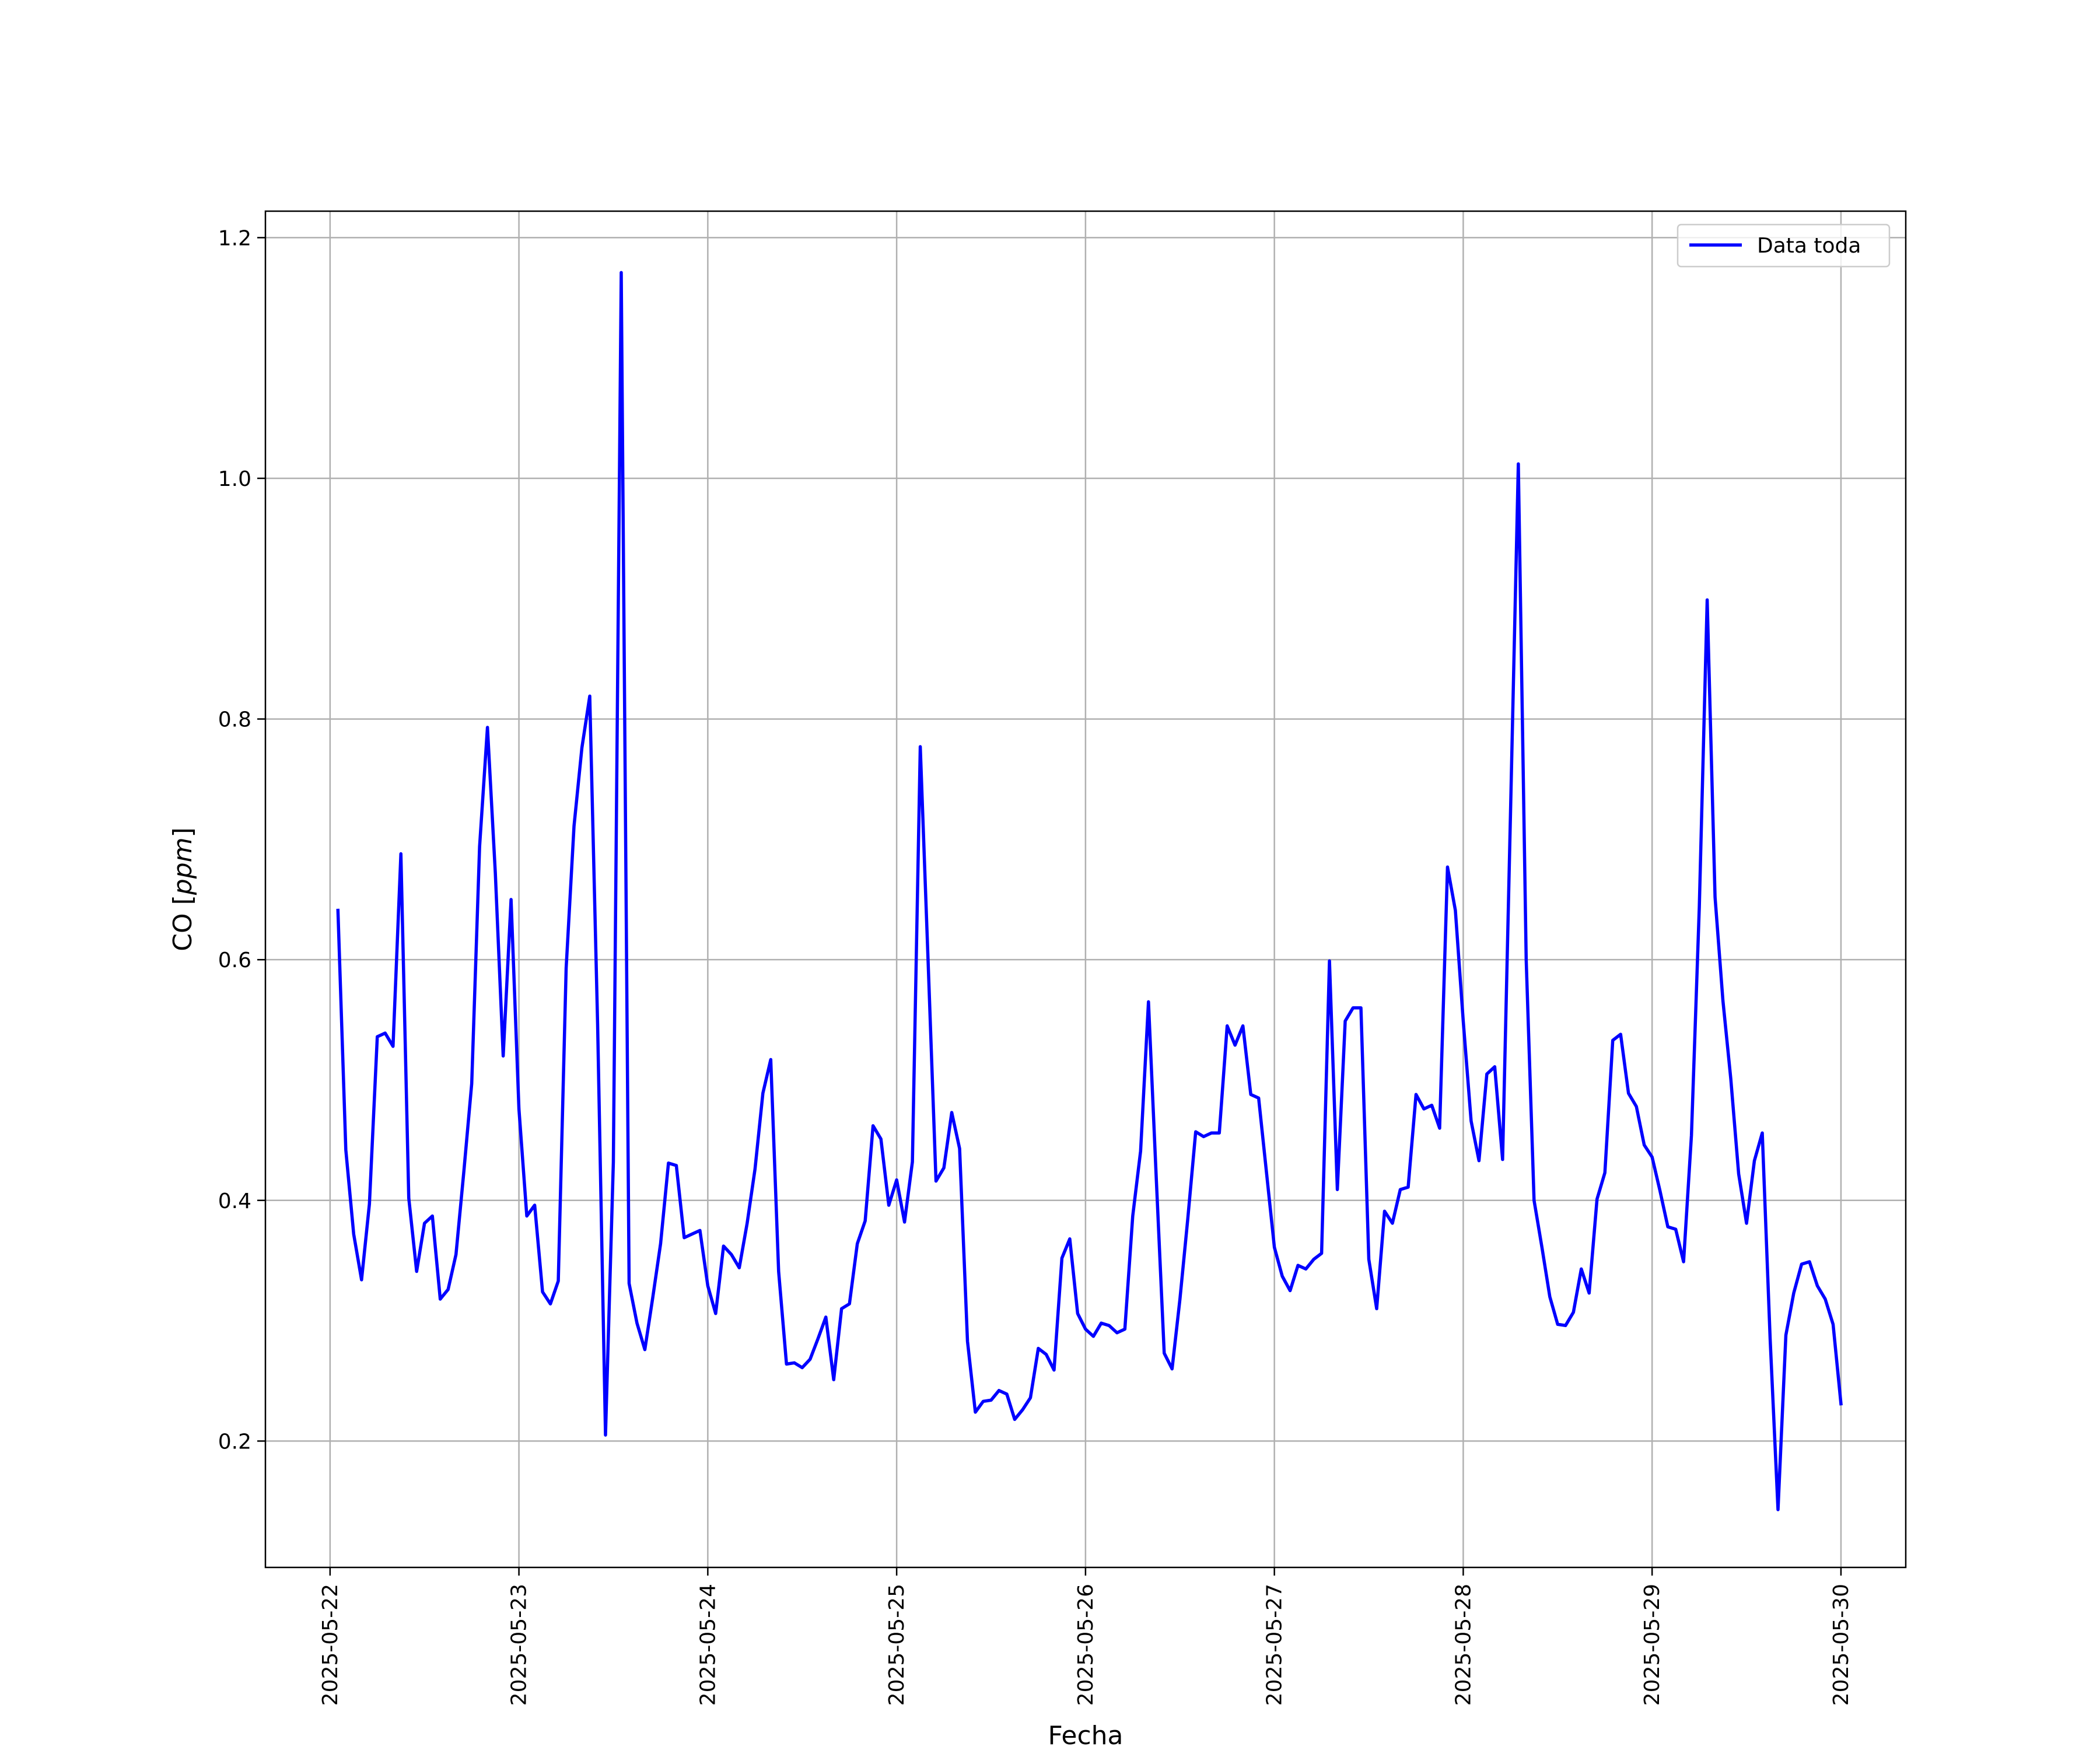  I want to click on y-axis-label-unit: ppm, so click(183, 866).